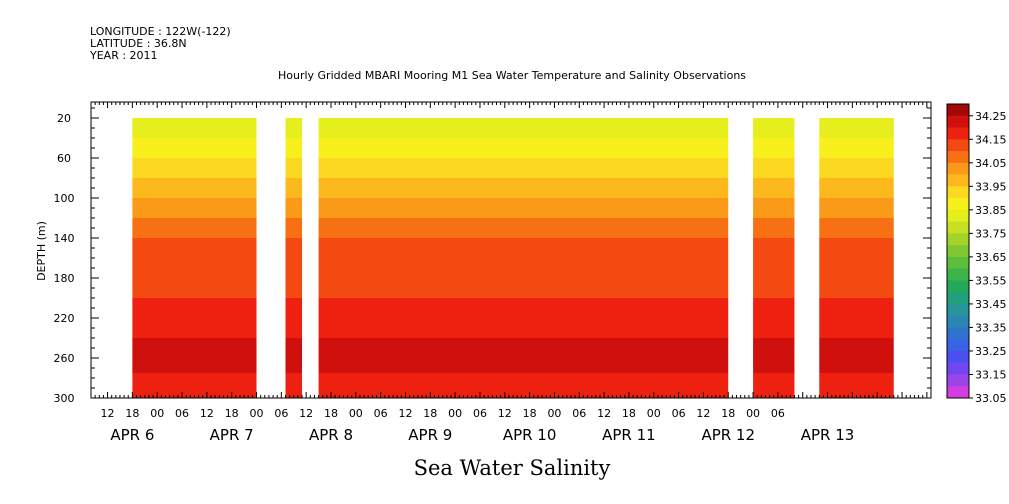 The width and height of the screenshot is (1009, 504). Describe the element at coordinates (64, 358) in the screenshot. I see `y-tick-label: 260` at that location.